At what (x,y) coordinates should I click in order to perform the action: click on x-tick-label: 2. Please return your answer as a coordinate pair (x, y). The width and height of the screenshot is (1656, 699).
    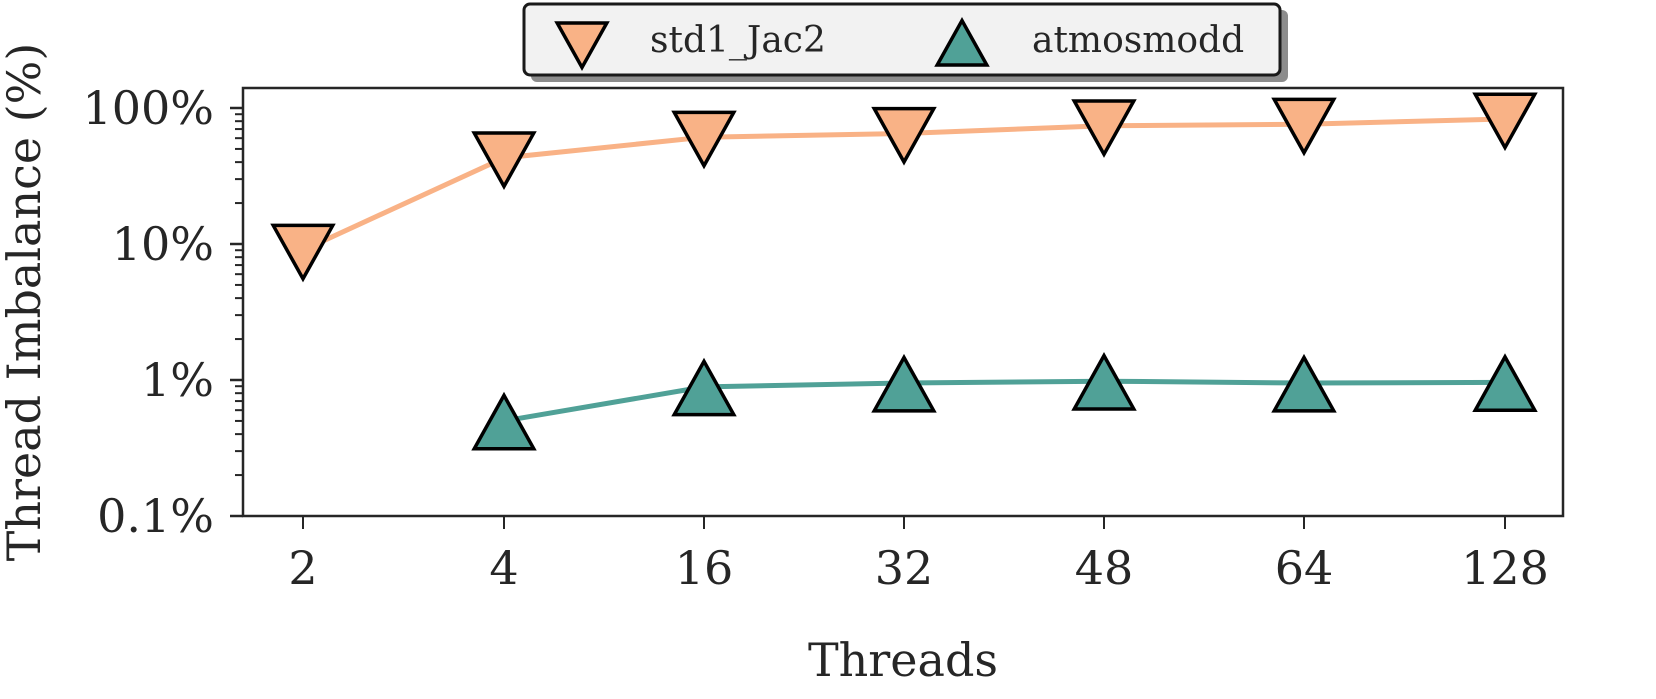
    Looking at the image, I should click on (302, 568).